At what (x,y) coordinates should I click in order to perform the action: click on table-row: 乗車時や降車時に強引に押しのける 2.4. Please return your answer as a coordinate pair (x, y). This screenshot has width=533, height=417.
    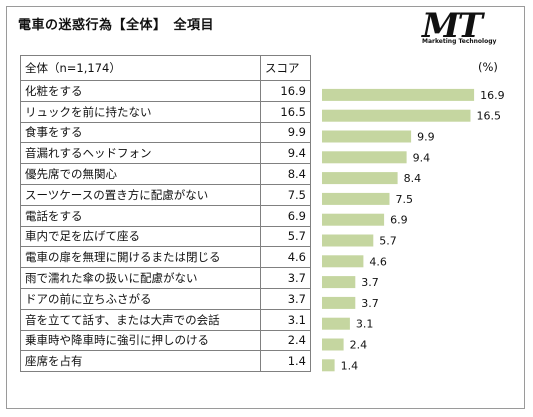
    Looking at the image, I should click on (165, 340).